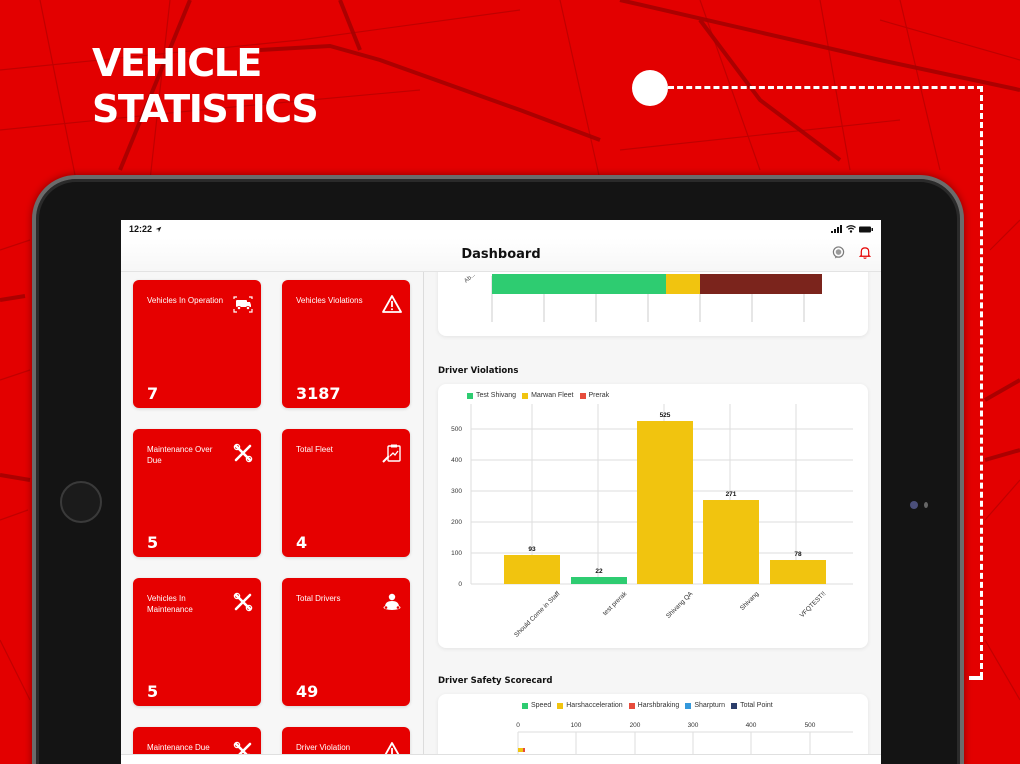  Describe the element at coordinates (307, 691) in the screenshot. I see `tile-value: 49` at that location.